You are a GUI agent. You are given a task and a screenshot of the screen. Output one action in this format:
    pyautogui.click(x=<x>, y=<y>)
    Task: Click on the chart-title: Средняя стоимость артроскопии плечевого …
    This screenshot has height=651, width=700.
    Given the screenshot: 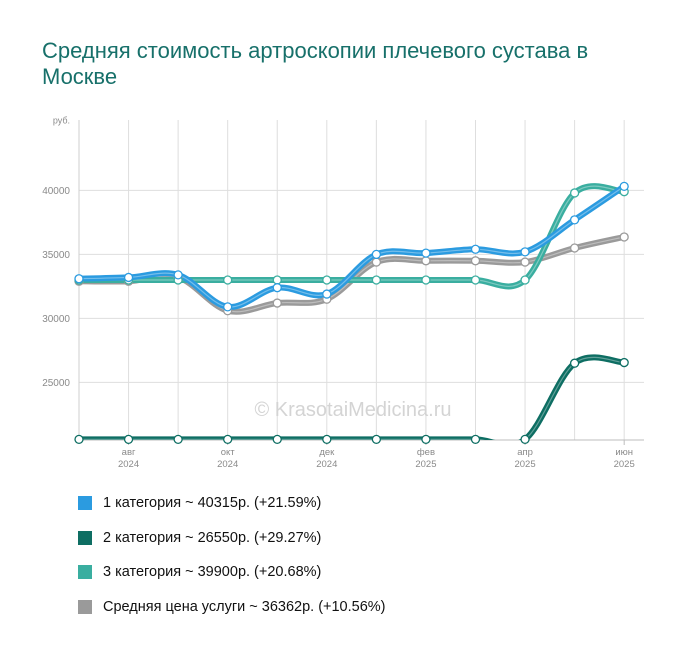 What is the action you would take?
    pyautogui.click(x=315, y=63)
    